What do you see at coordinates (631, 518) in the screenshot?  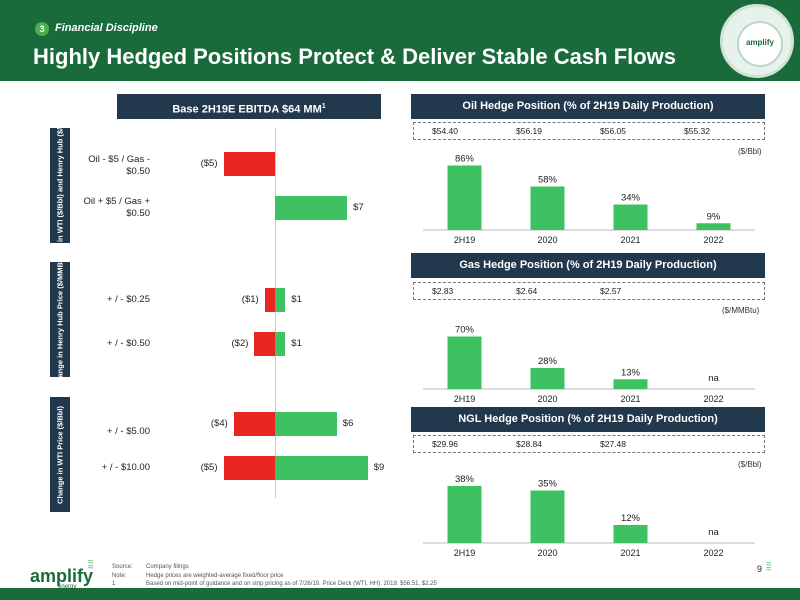 I see `ngl-hedge-data-label: 12%` at bounding box center [631, 518].